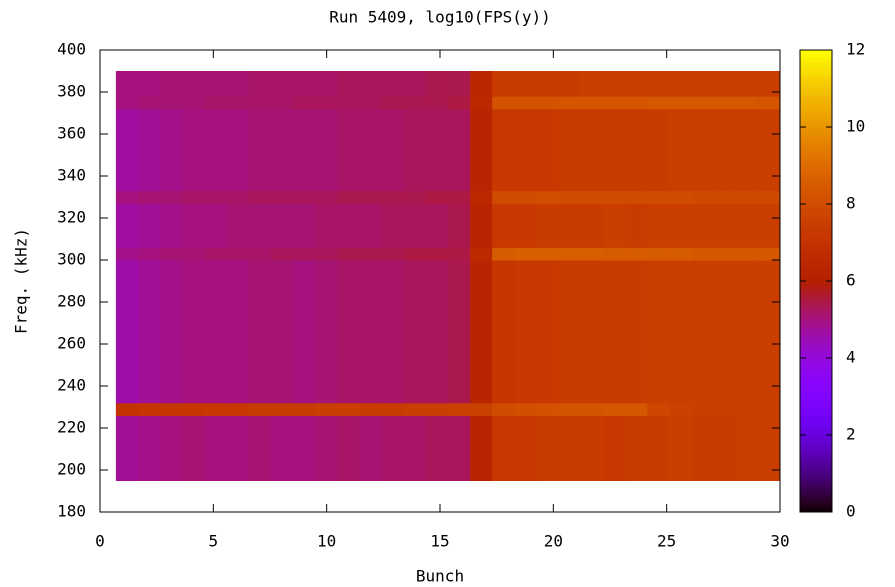 The width and height of the screenshot is (895, 587). I want to click on y-tick-label: 360, so click(71, 133).